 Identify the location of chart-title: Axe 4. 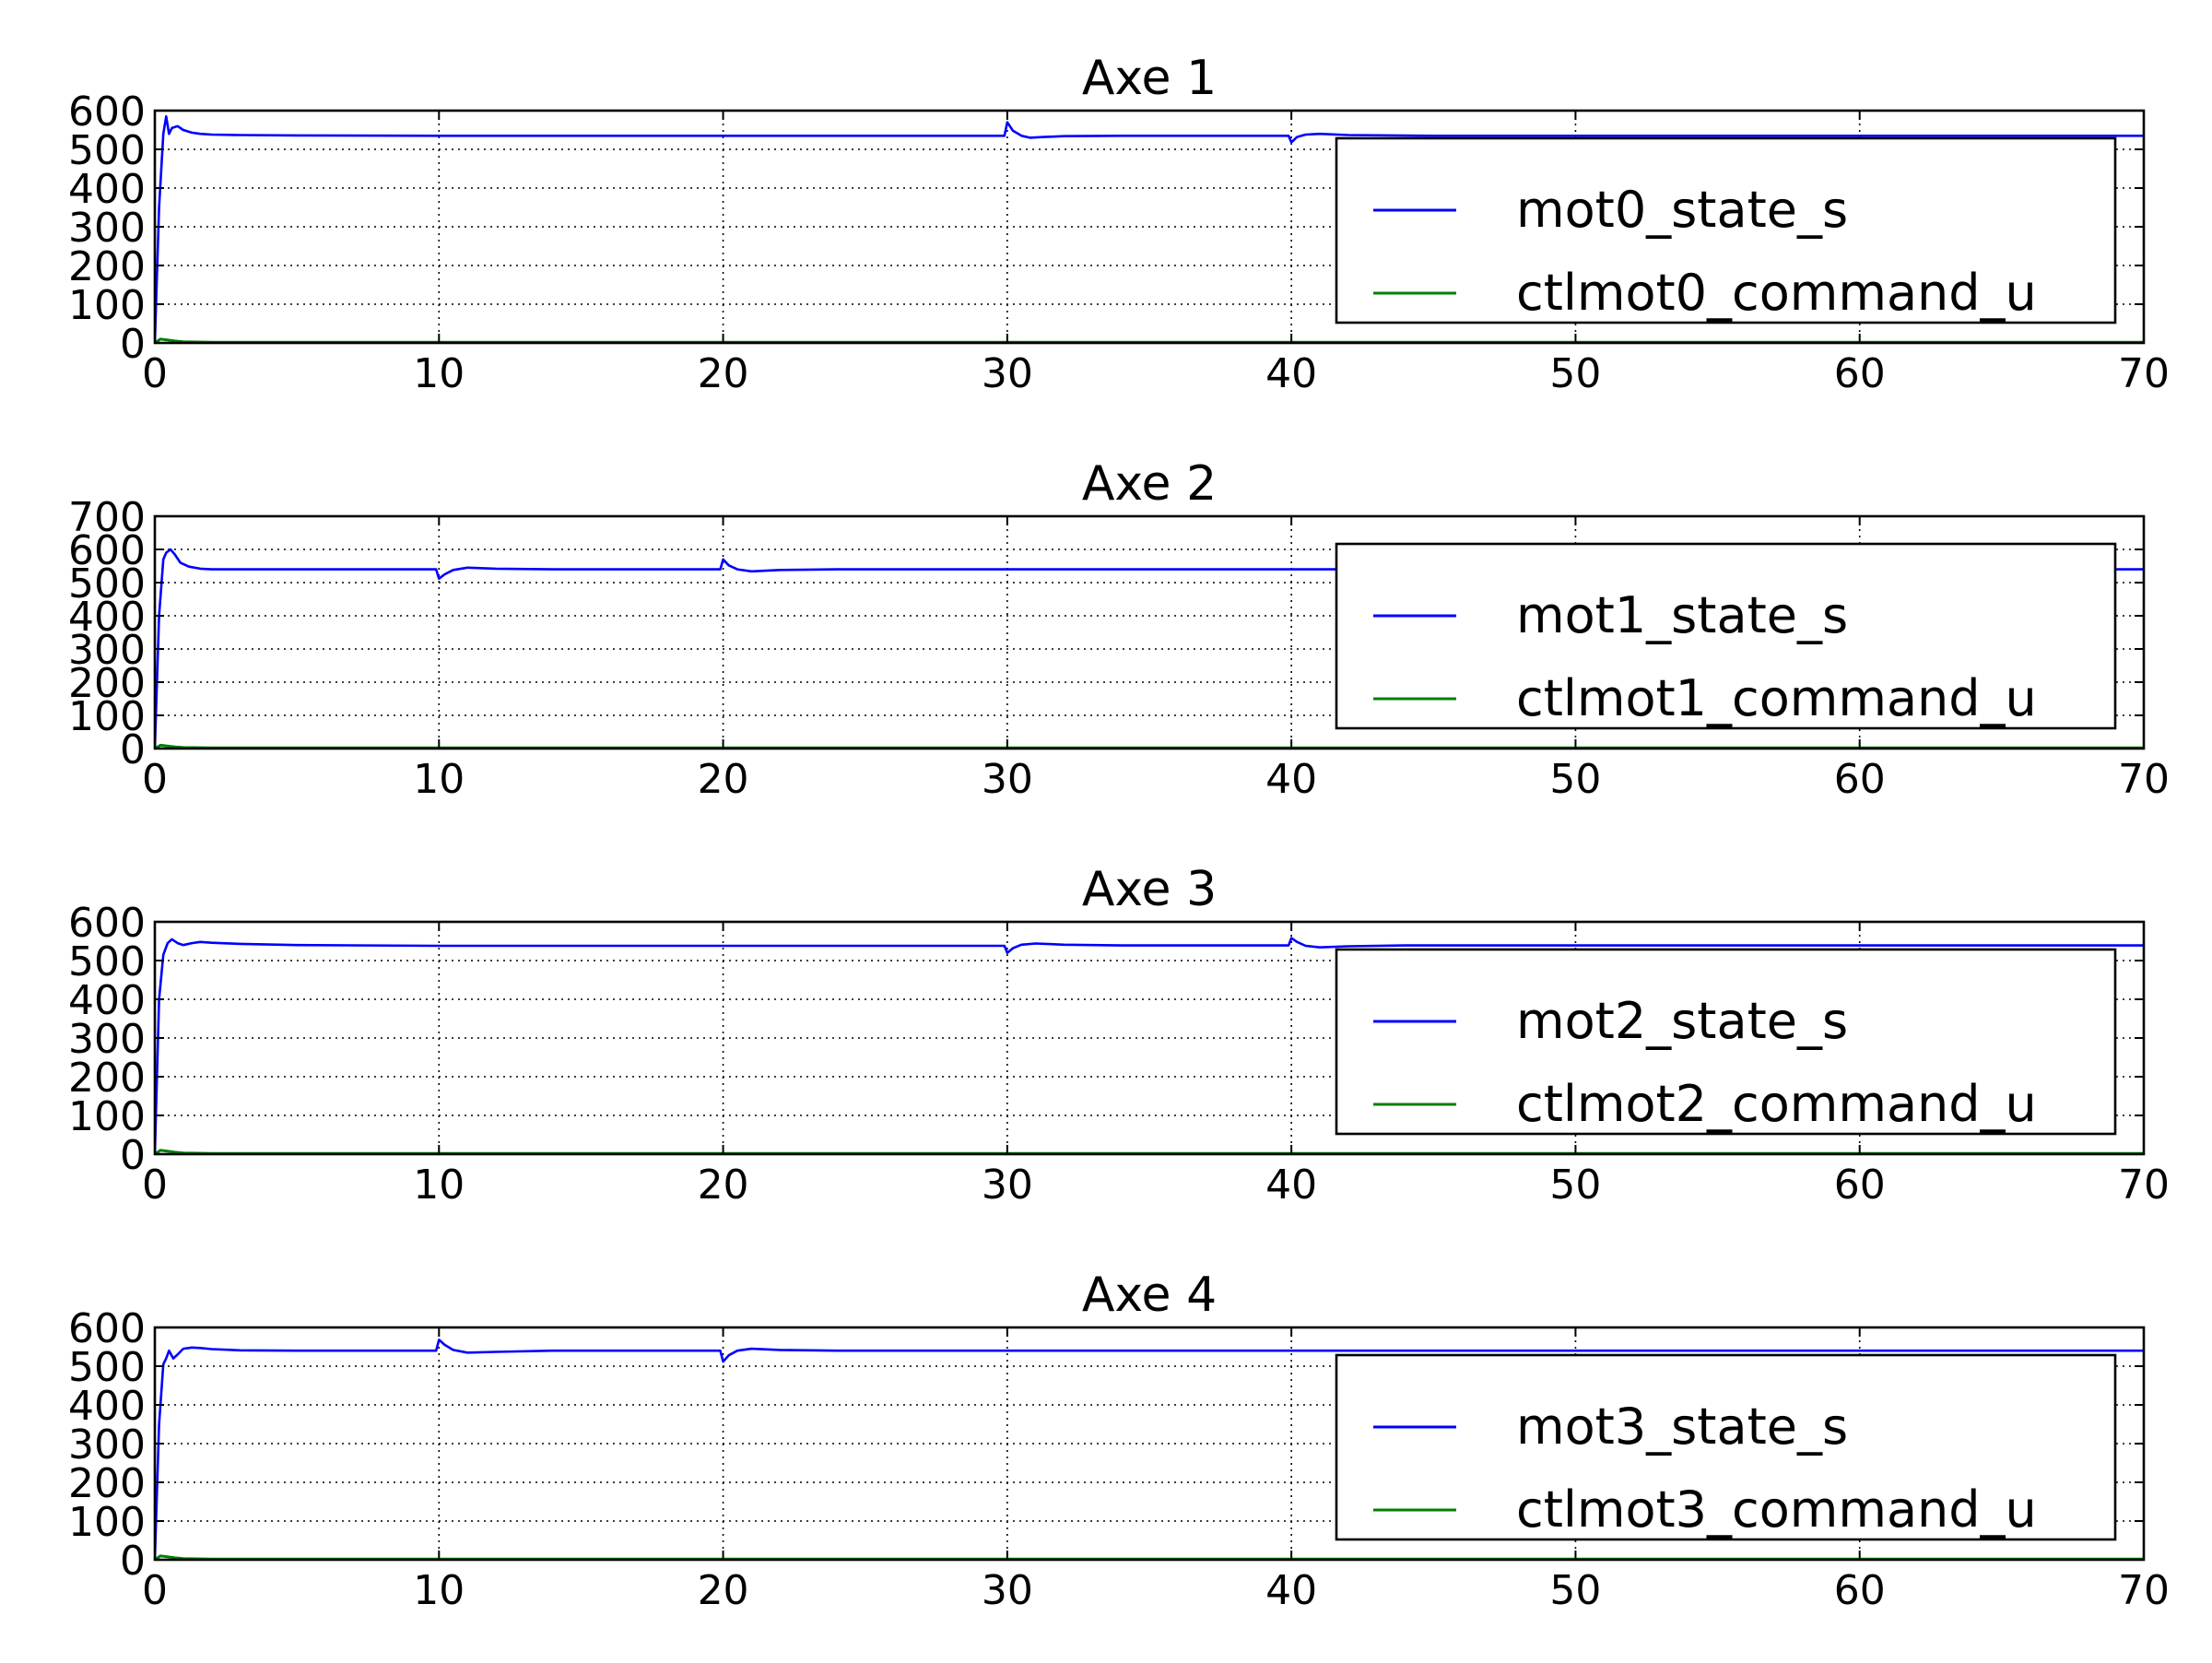
(1149, 1295).